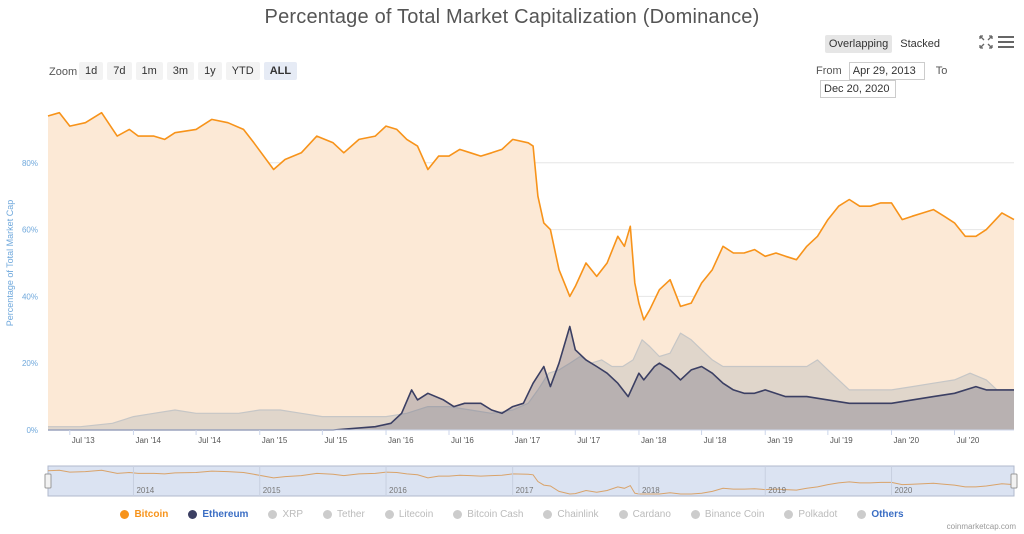  I want to click on x-tick-label: Jan '14, so click(148, 440).